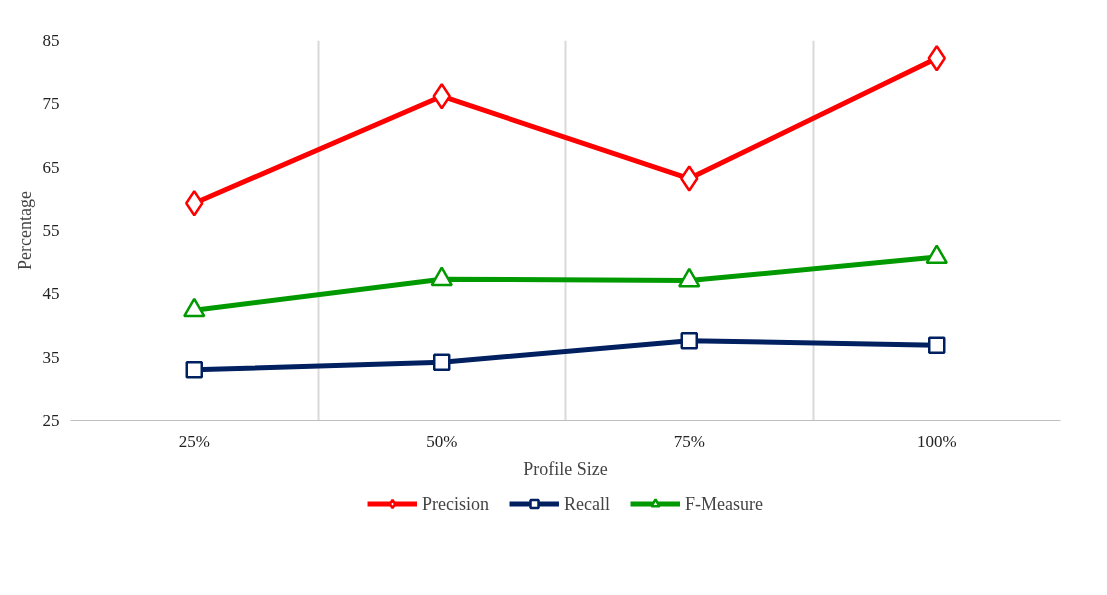 This screenshot has width=1107, height=595. Describe the element at coordinates (24, 230) in the screenshot. I see `y-axis-title: Percentage` at that location.